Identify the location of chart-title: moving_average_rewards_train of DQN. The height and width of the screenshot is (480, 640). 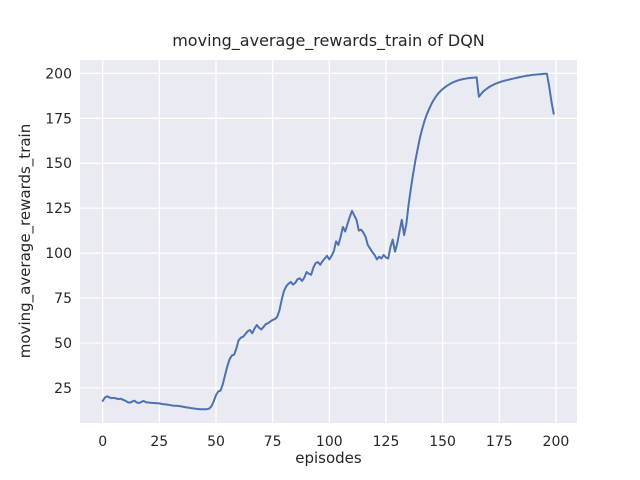
(328, 40).